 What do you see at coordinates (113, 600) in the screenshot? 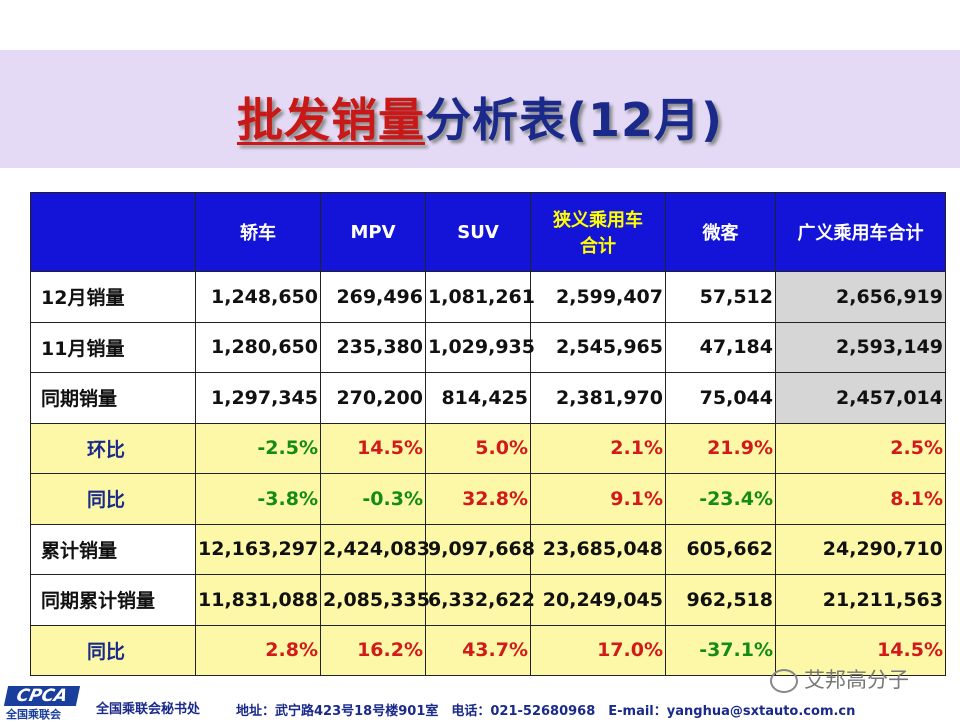
I see `row-label: 同期累计销量` at bounding box center [113, 600].